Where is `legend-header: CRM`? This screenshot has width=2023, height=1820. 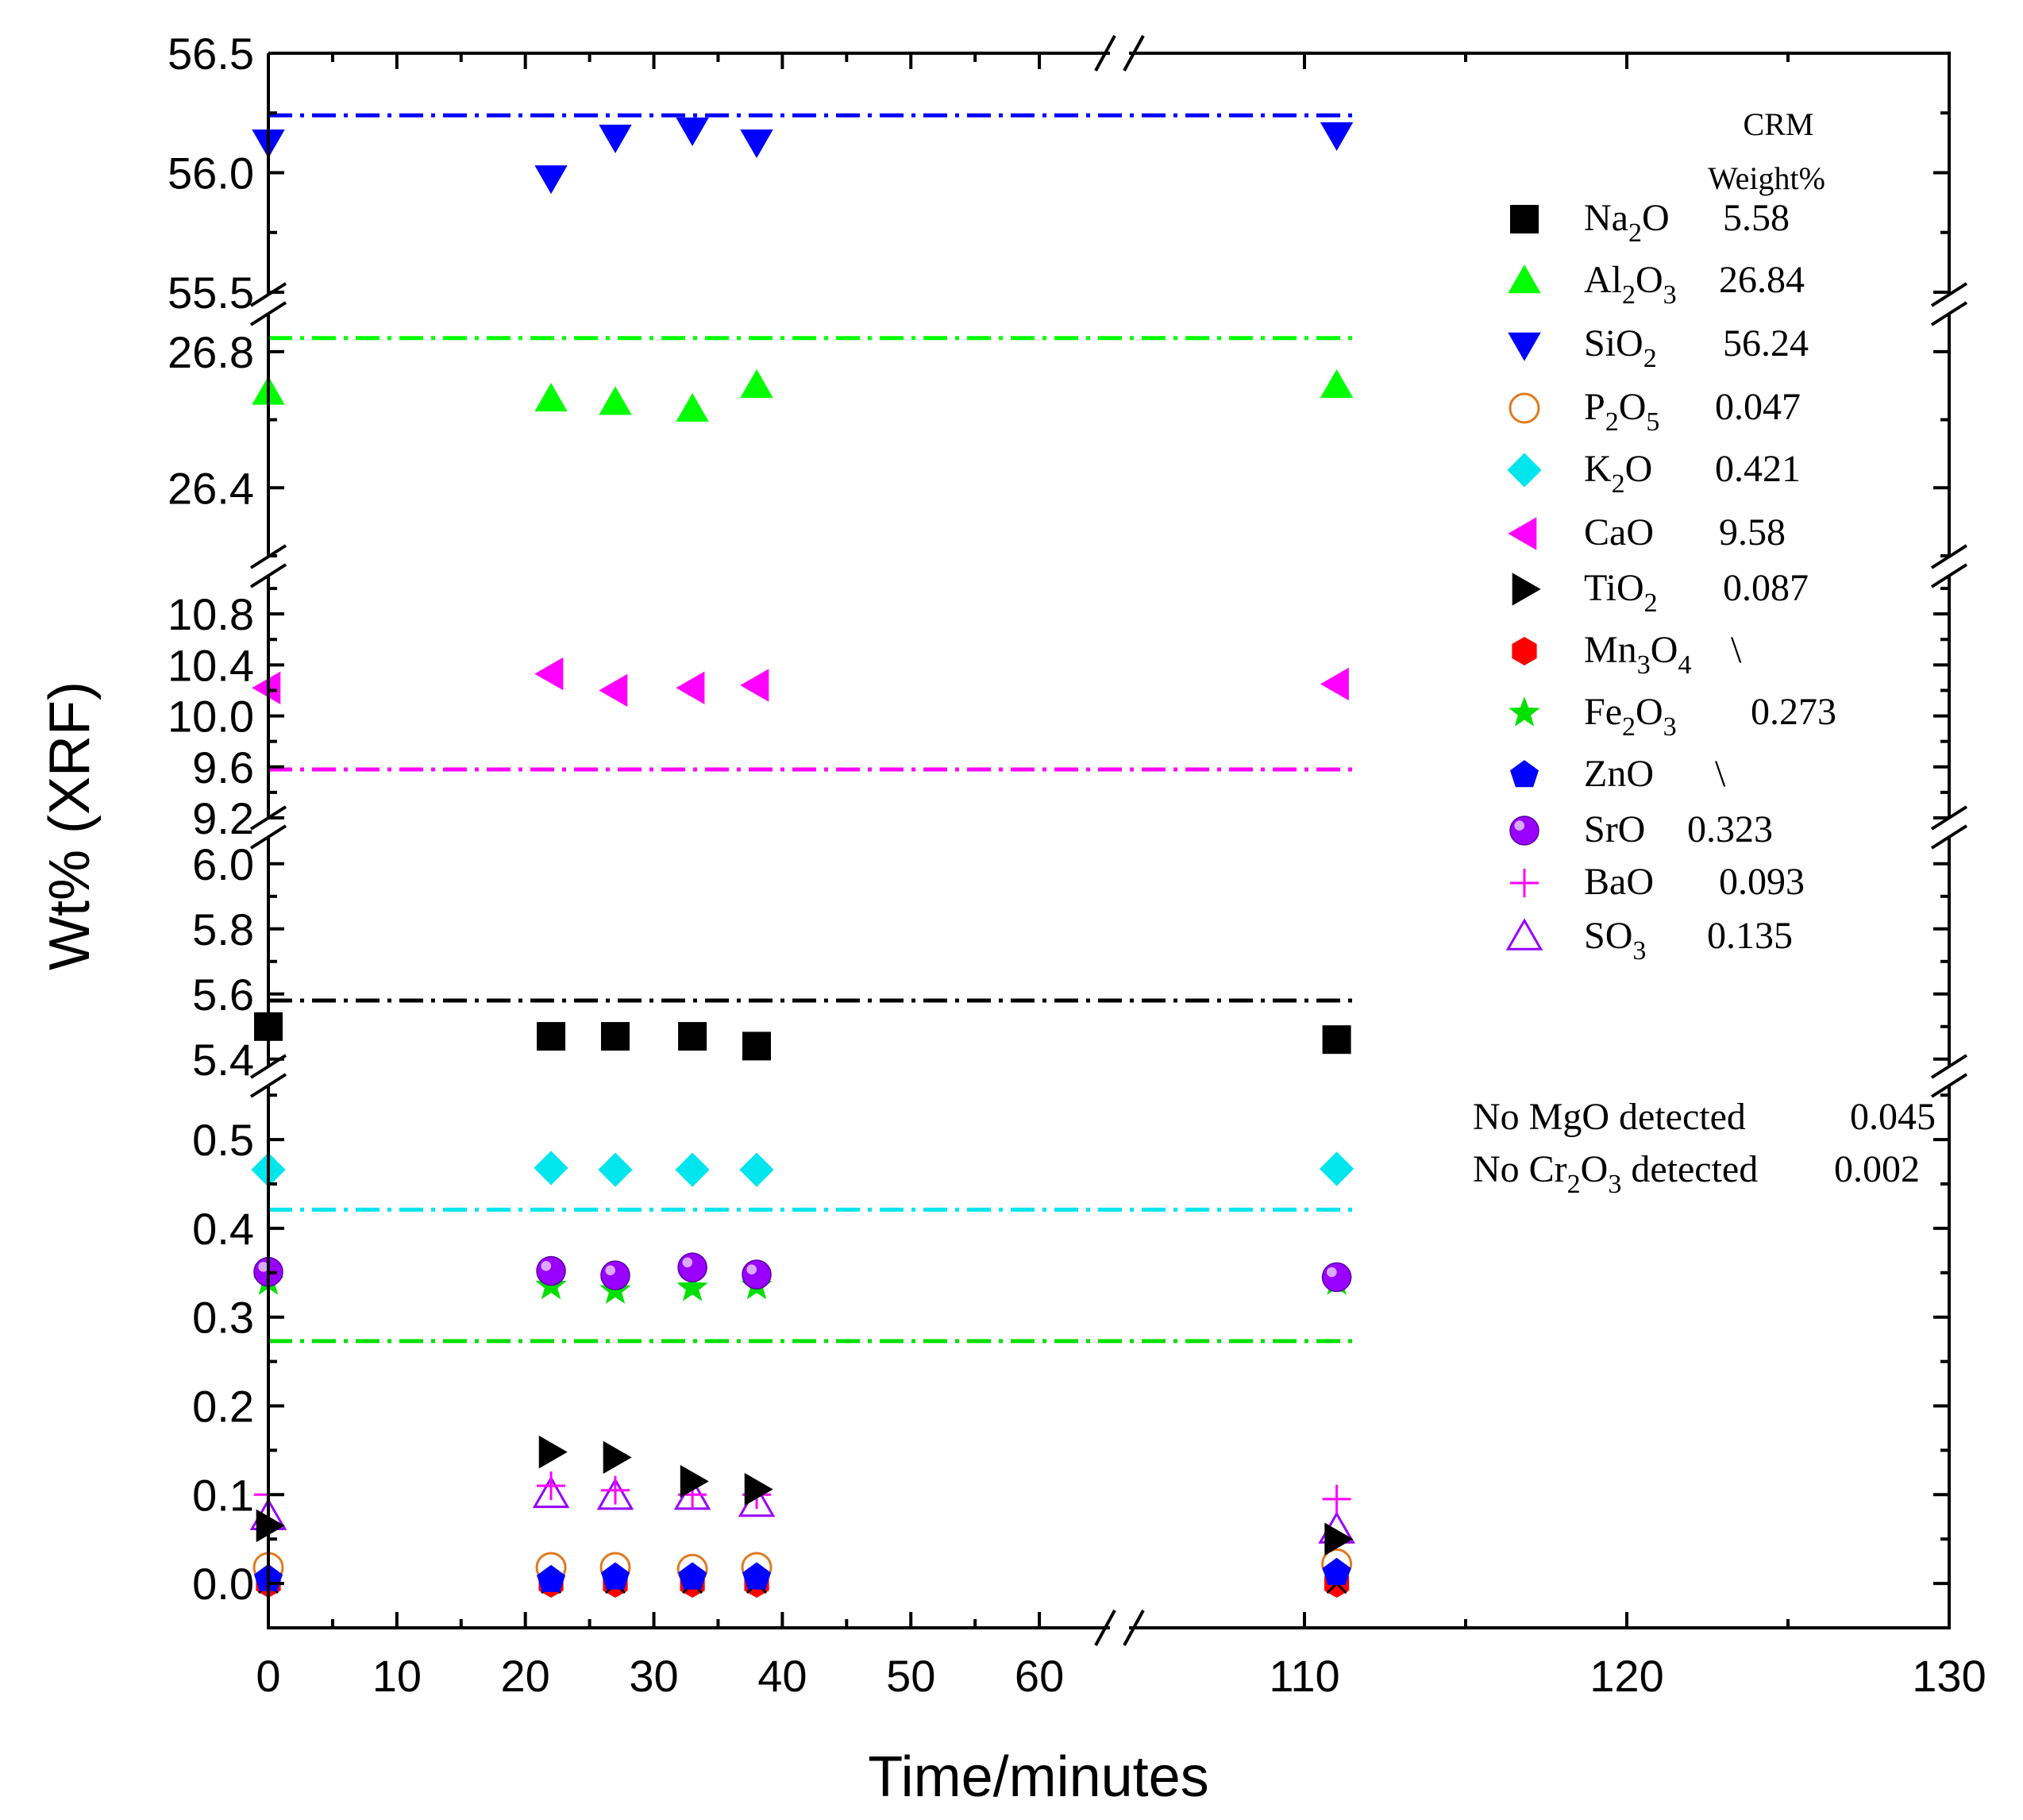
legend-header: CRM is located at coordinates (1779, 124).